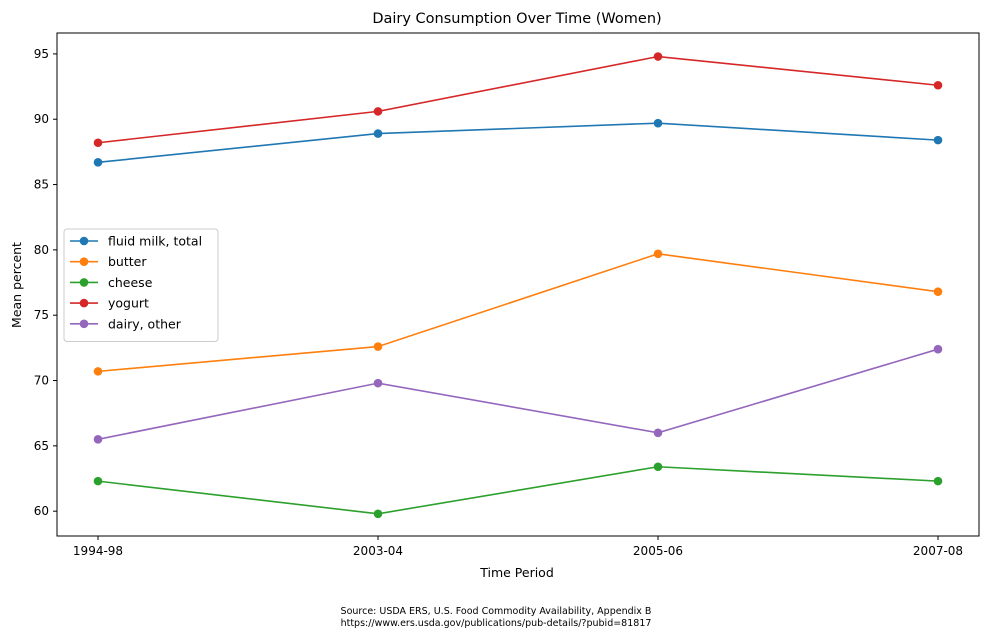 The width and height of the screenshot is (989, 638). I want to click on series-line-dairy-other, so click(518, 394).